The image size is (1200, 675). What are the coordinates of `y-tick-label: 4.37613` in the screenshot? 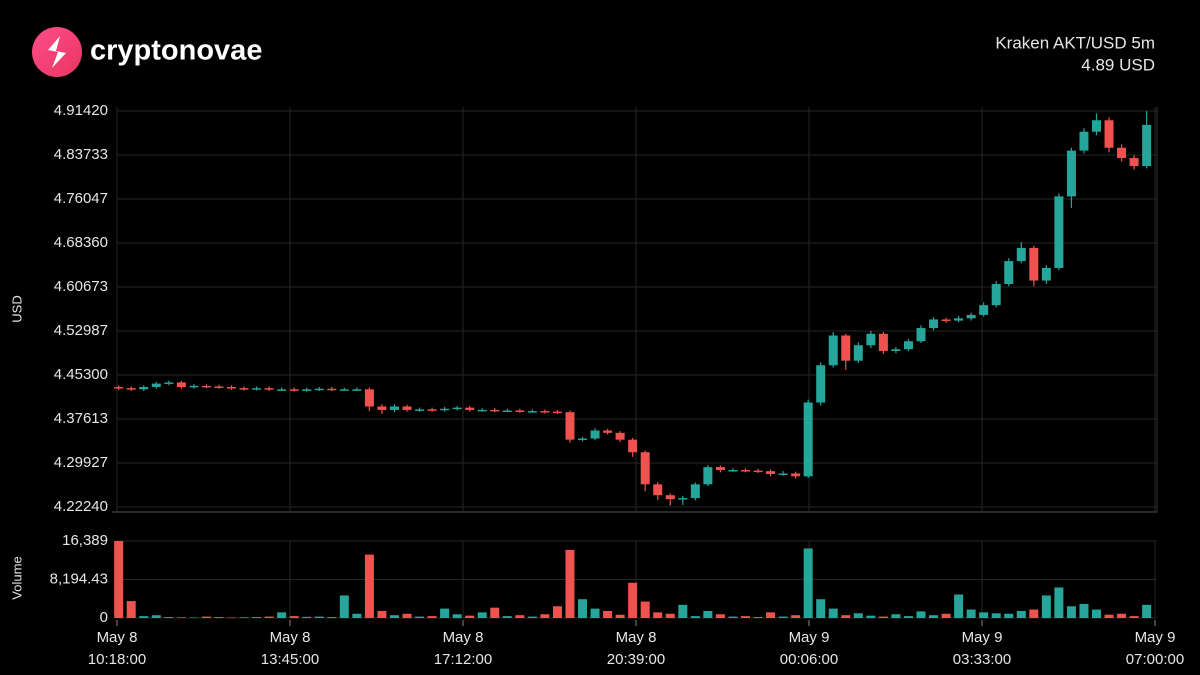 It's located at (81, 418).